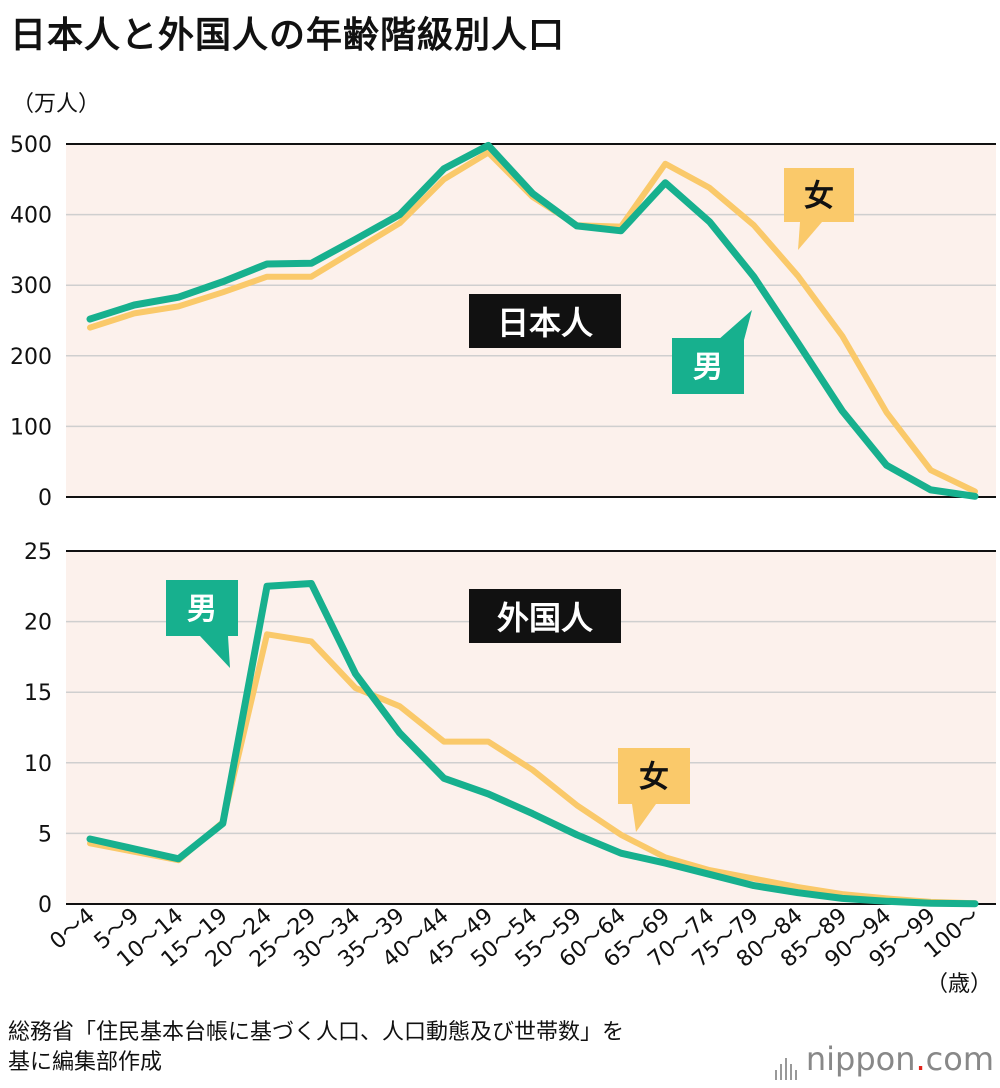 The height and width of the screenshot is (1088, 1000). Describe the element at coordinates (45, 905) in the screenshot. I see `y-tick-label-1-0: 0` at that location.